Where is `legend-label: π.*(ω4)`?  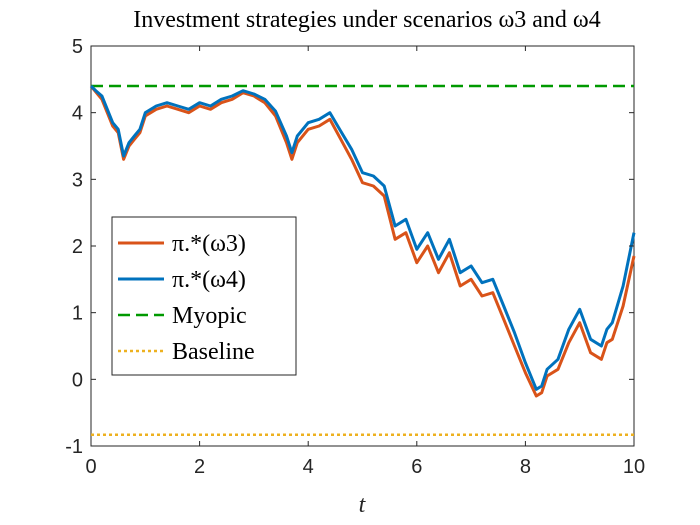
legend-label: π.*(ω4) is located at coordinates (209, 280).